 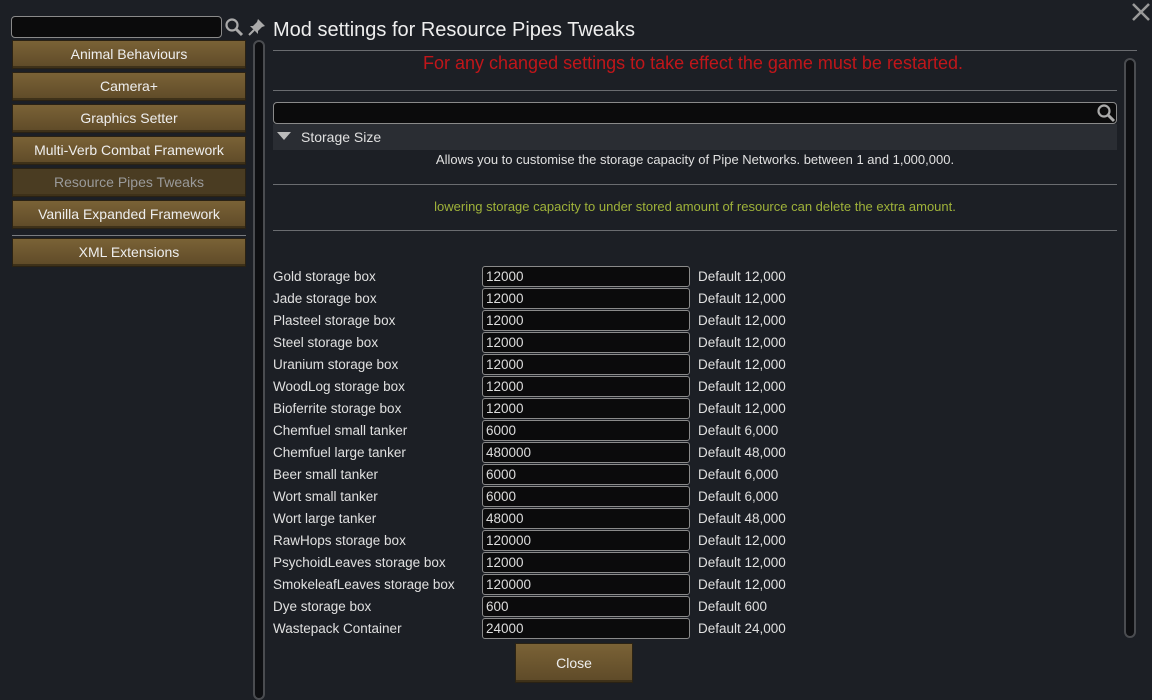 I want to click on setting-row: PsychoidLeaves storage box Default 12,000, so click(x=553, y=563).